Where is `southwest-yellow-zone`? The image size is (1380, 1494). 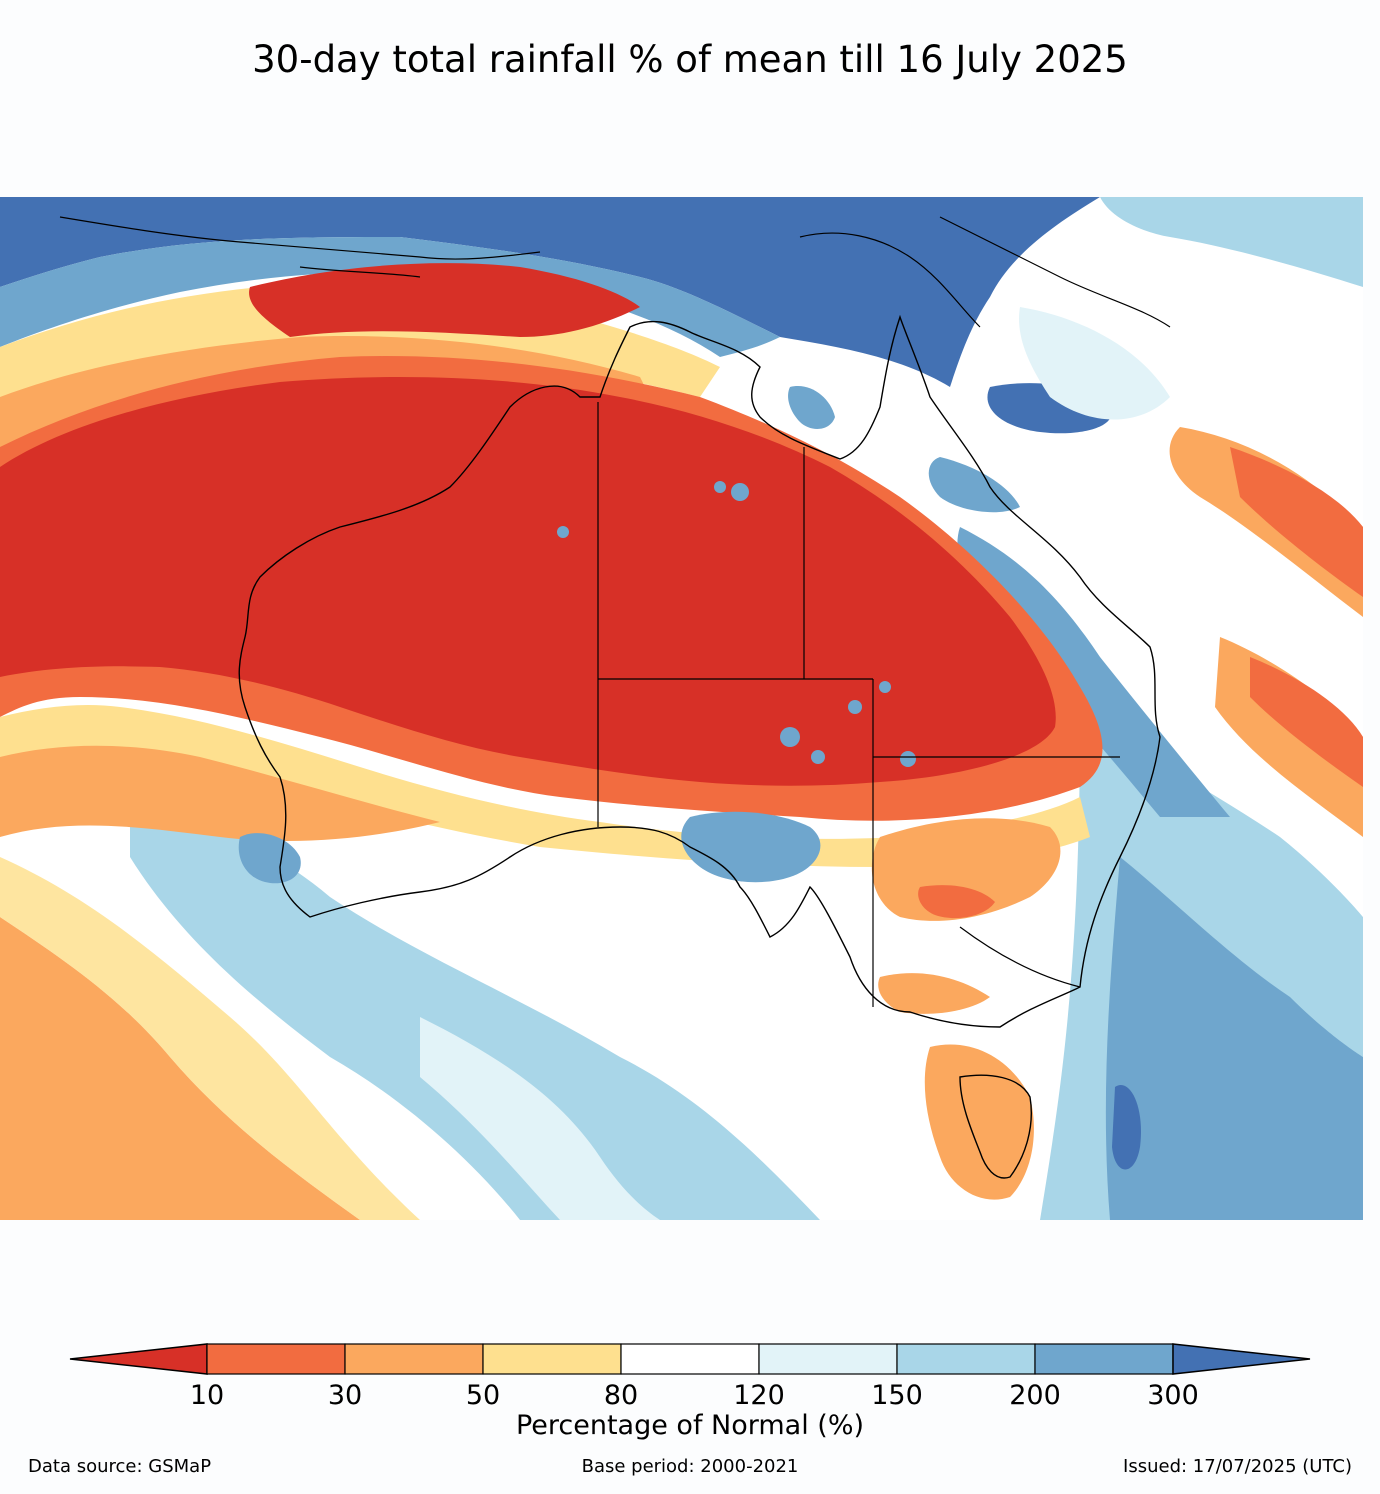
southwest-yellow-zone is located at coordinates (210, 1038).